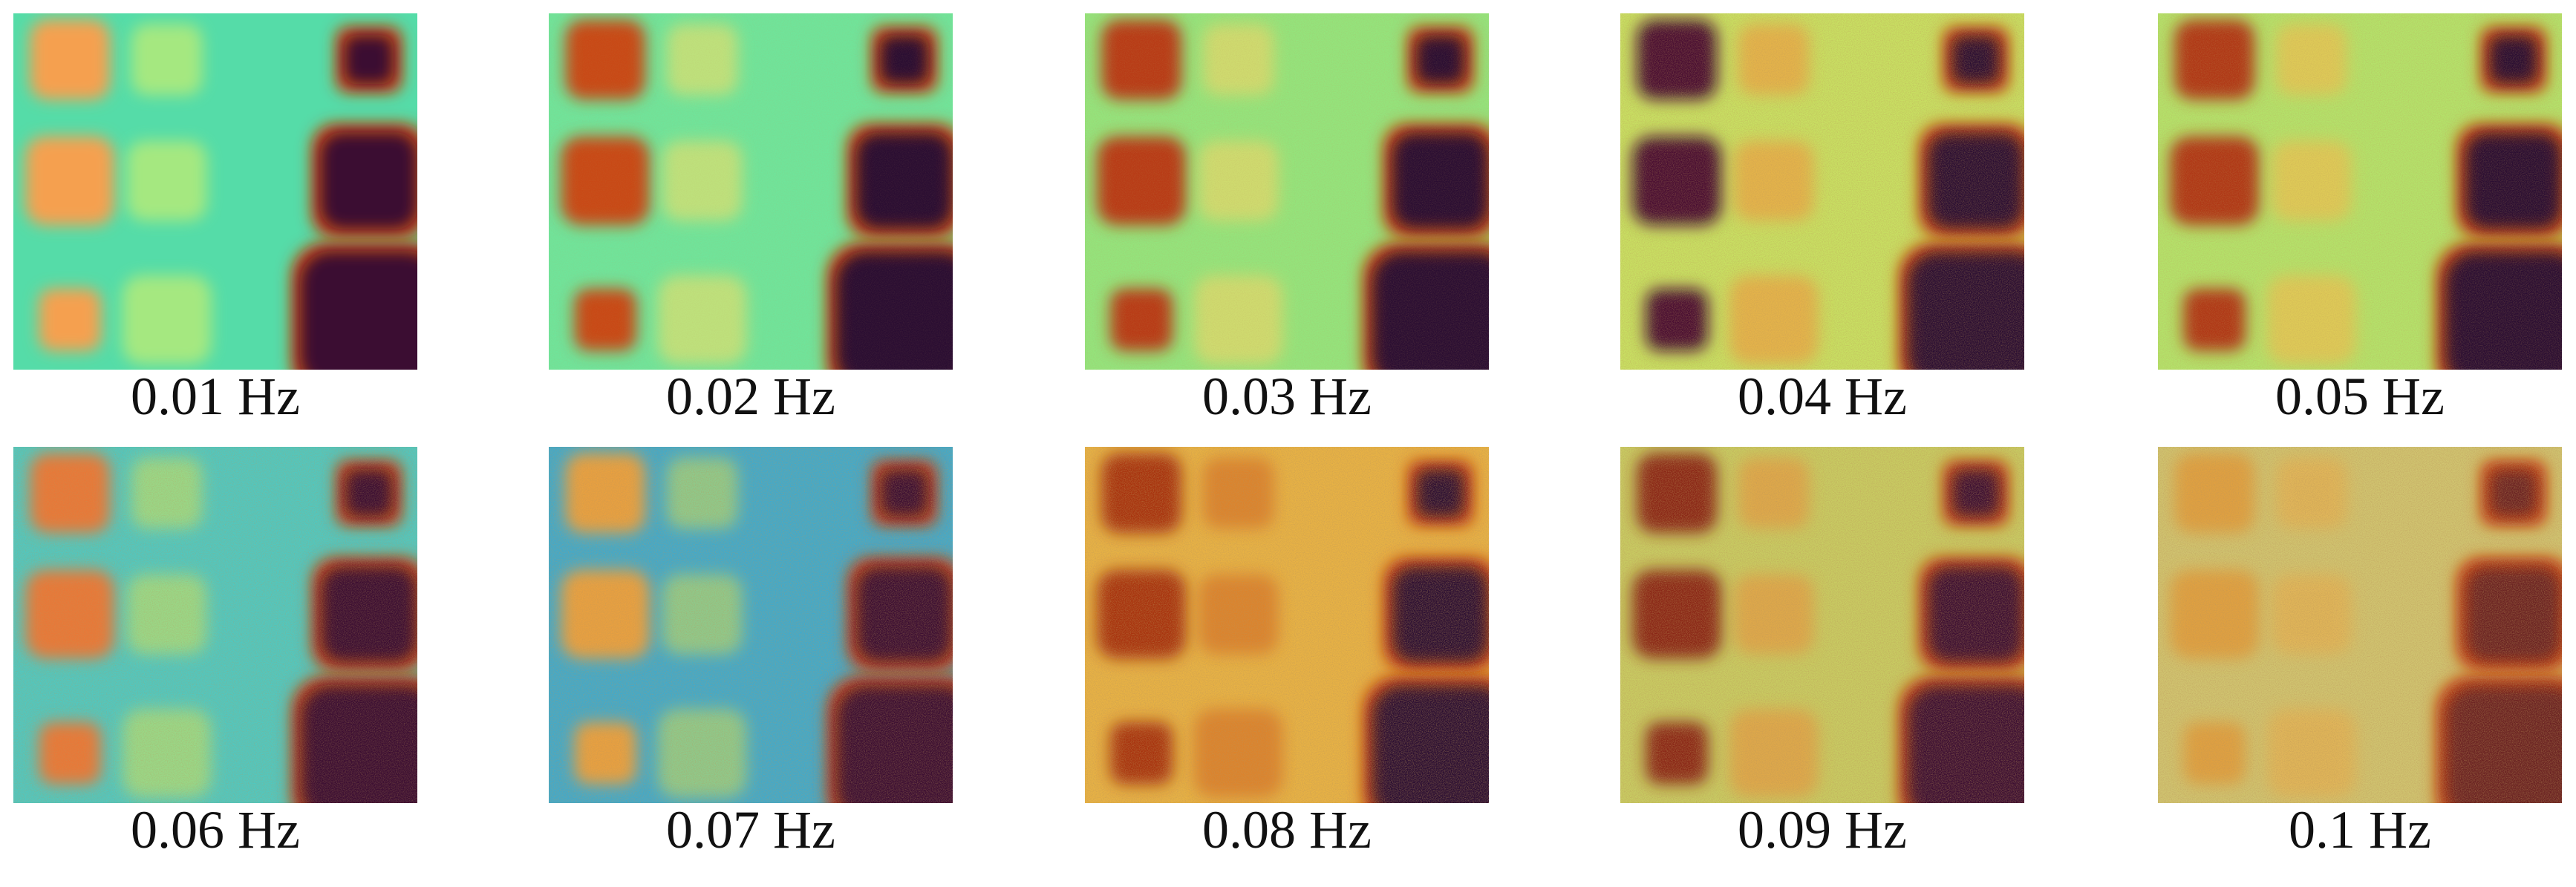 The width and height of the screenshot is (2576, 887). I want to click on heatmap-panel: 0.01 Hz, so click(215, 220).